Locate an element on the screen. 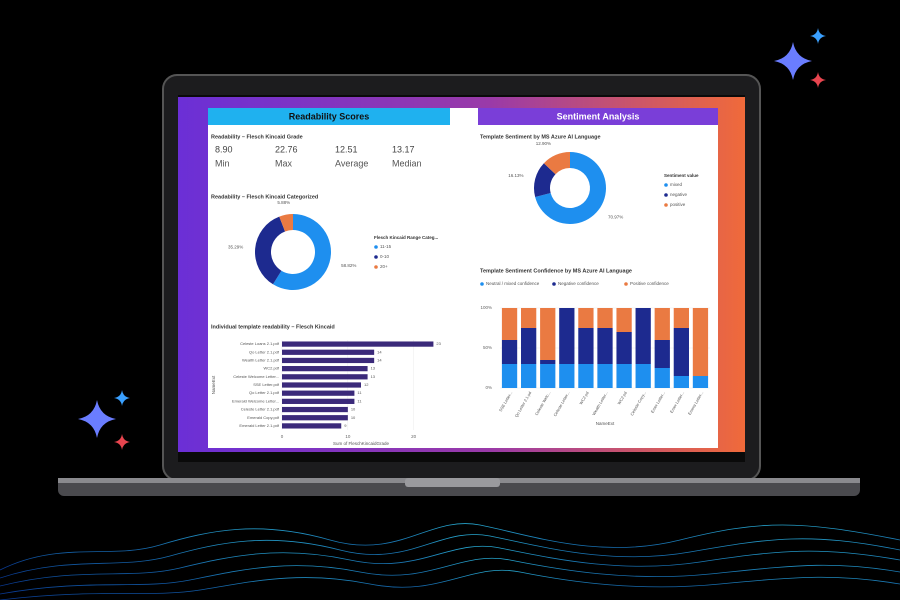  slice-label: 12.90% is located at coordinates (543, 143).